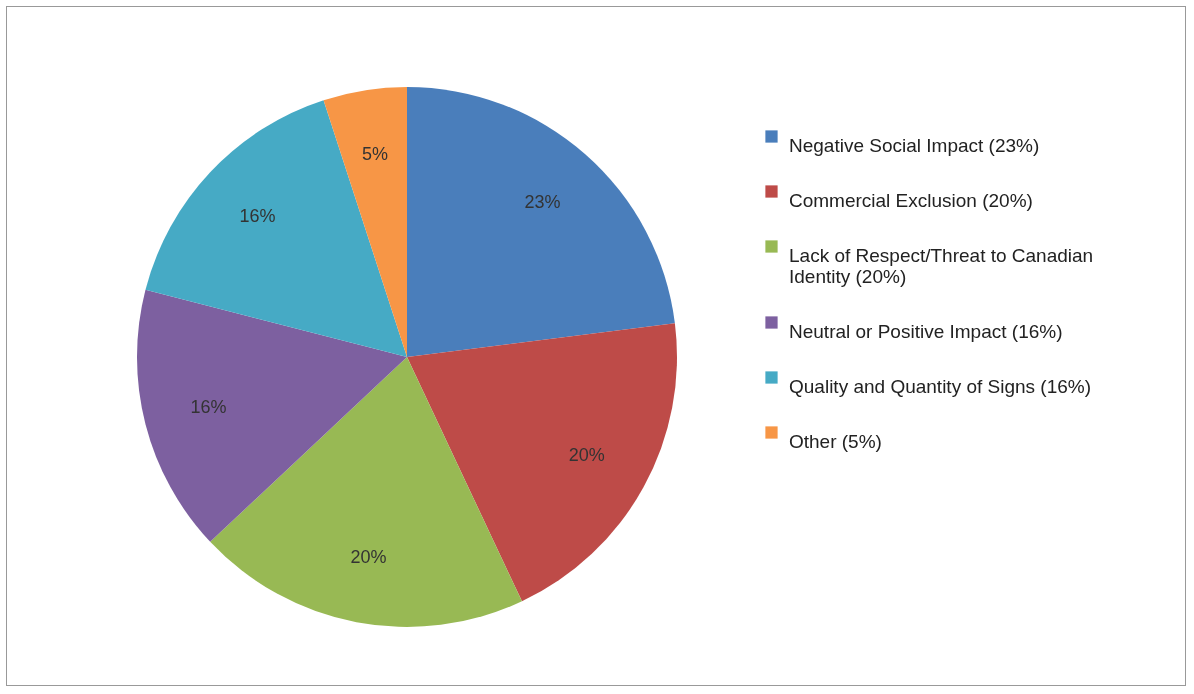 This screenshot has height=694, width=1194. What do you see at coordinates (941, 265) in the screenshot?
I see `legend-label: Lack of Respect/Threat to Canadian Identity (20%)` at bounding box center [941, 265].